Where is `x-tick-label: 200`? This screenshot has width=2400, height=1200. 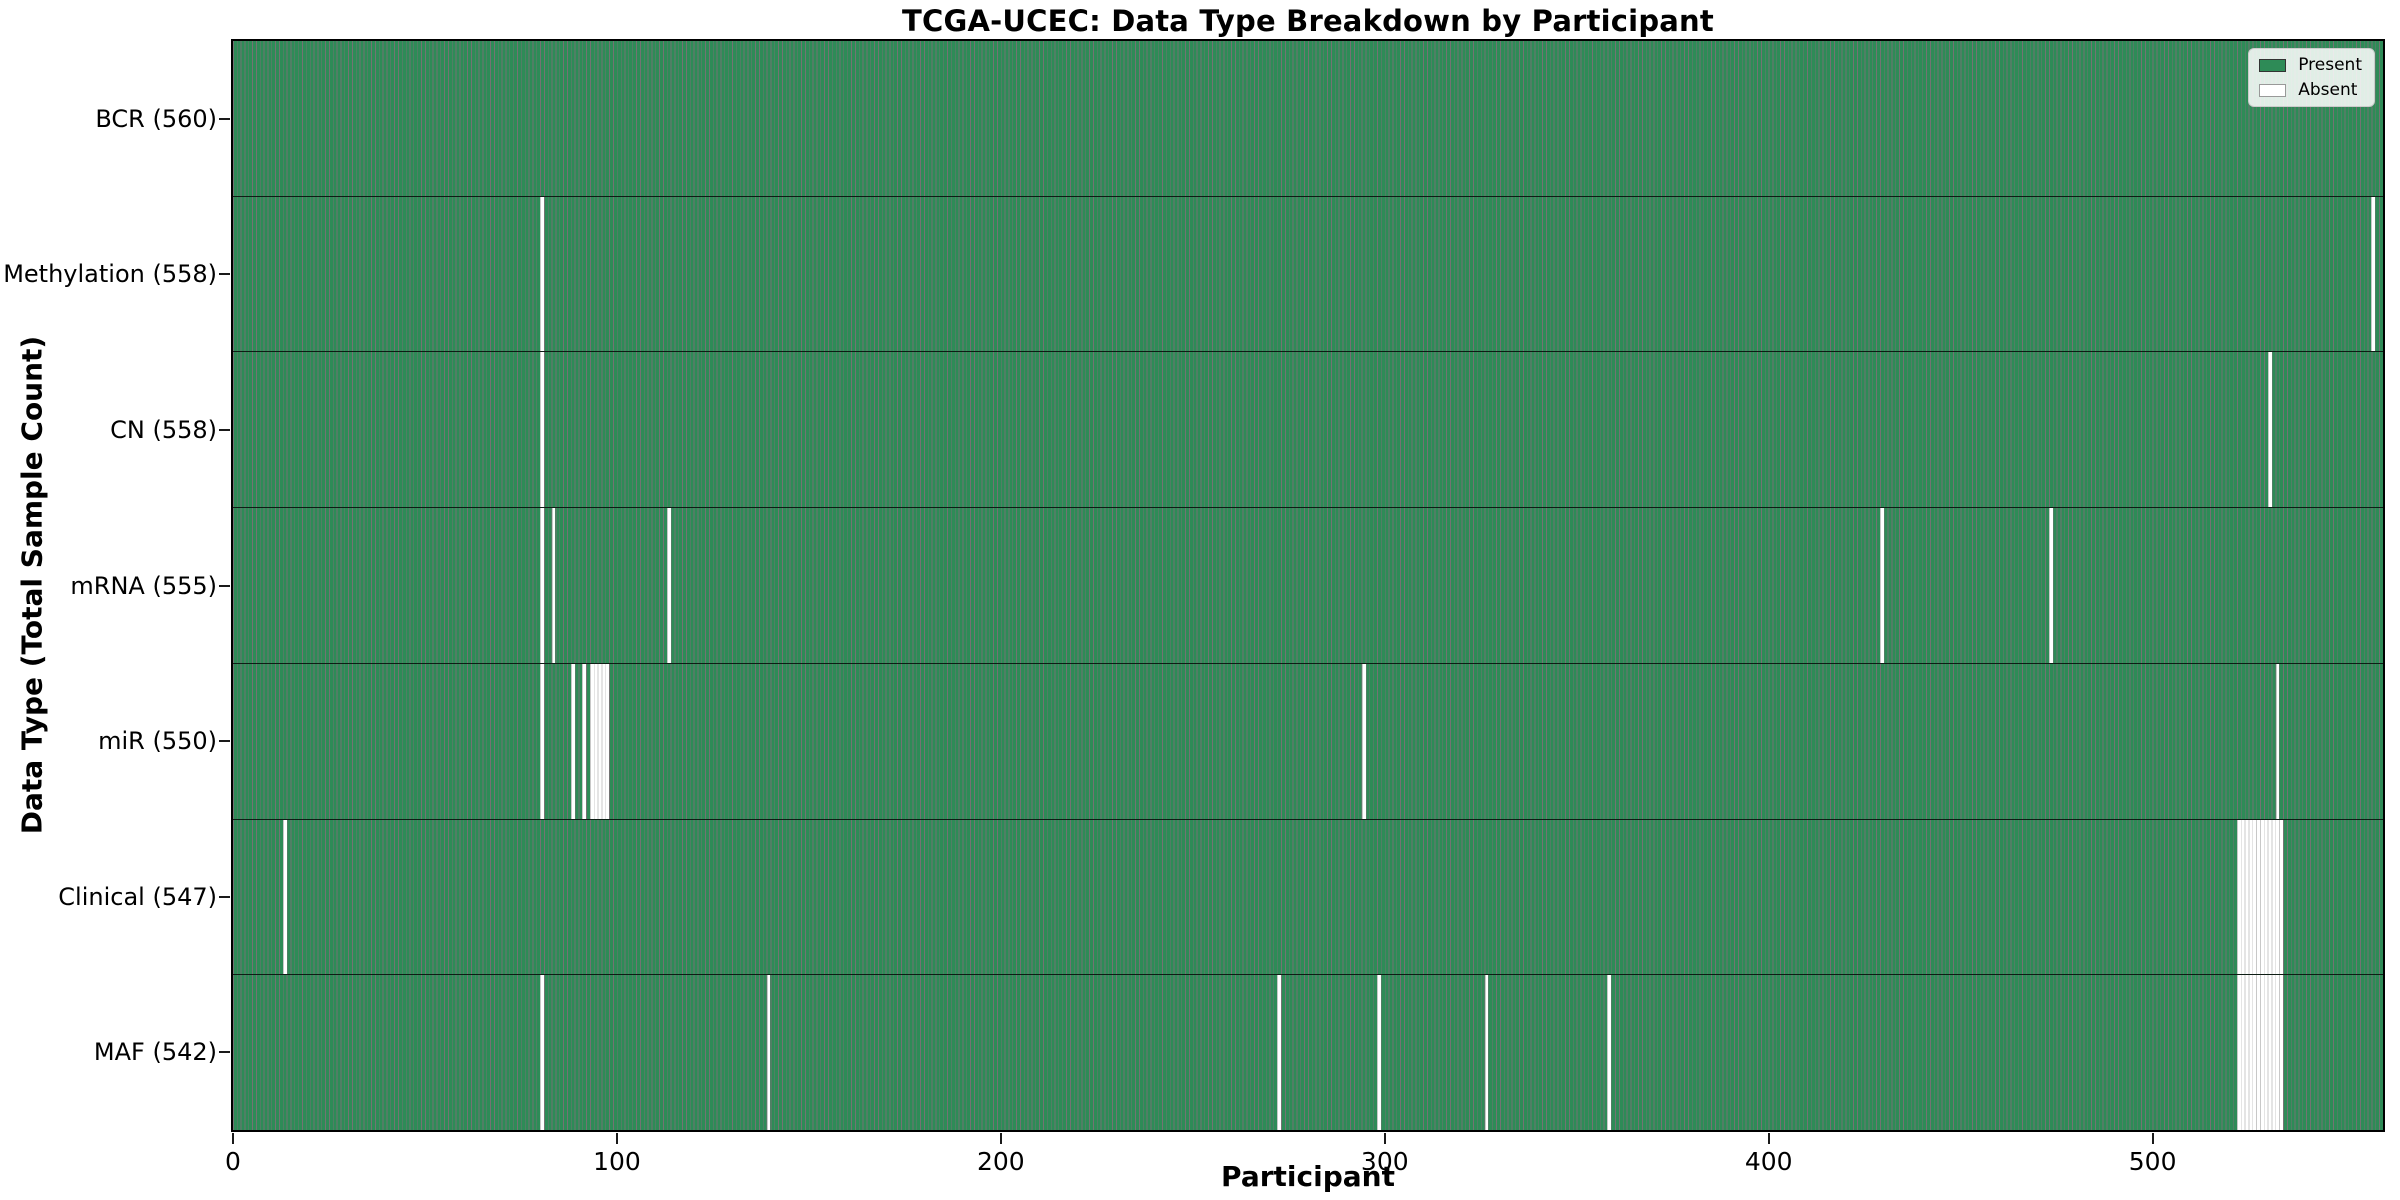
x-tick-label: 200 is located at coordinates (1000, 1161).